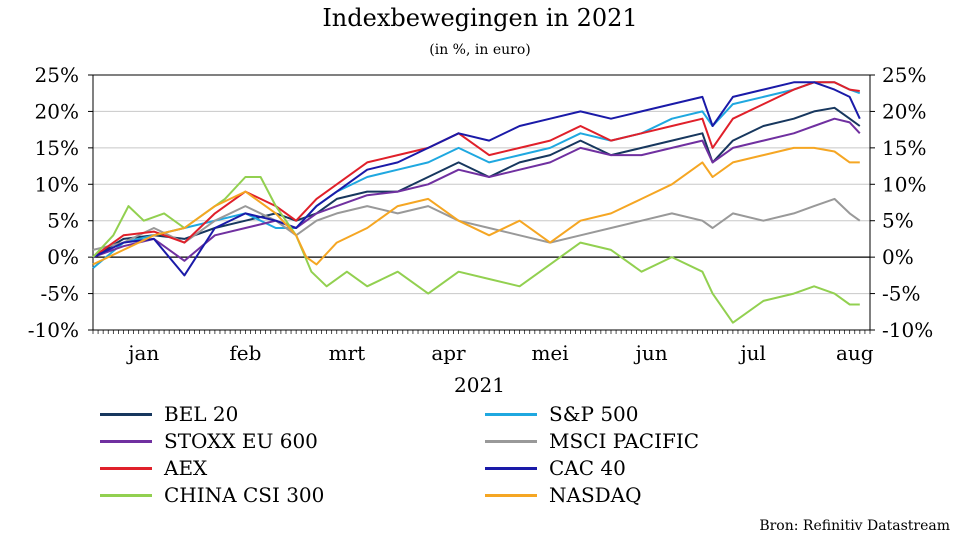 The height and width of the screenshot is (540, 960). Describe the element at coordinates (594, 414) in the screenshot. I see `legend-label: S&P 500` at that location.